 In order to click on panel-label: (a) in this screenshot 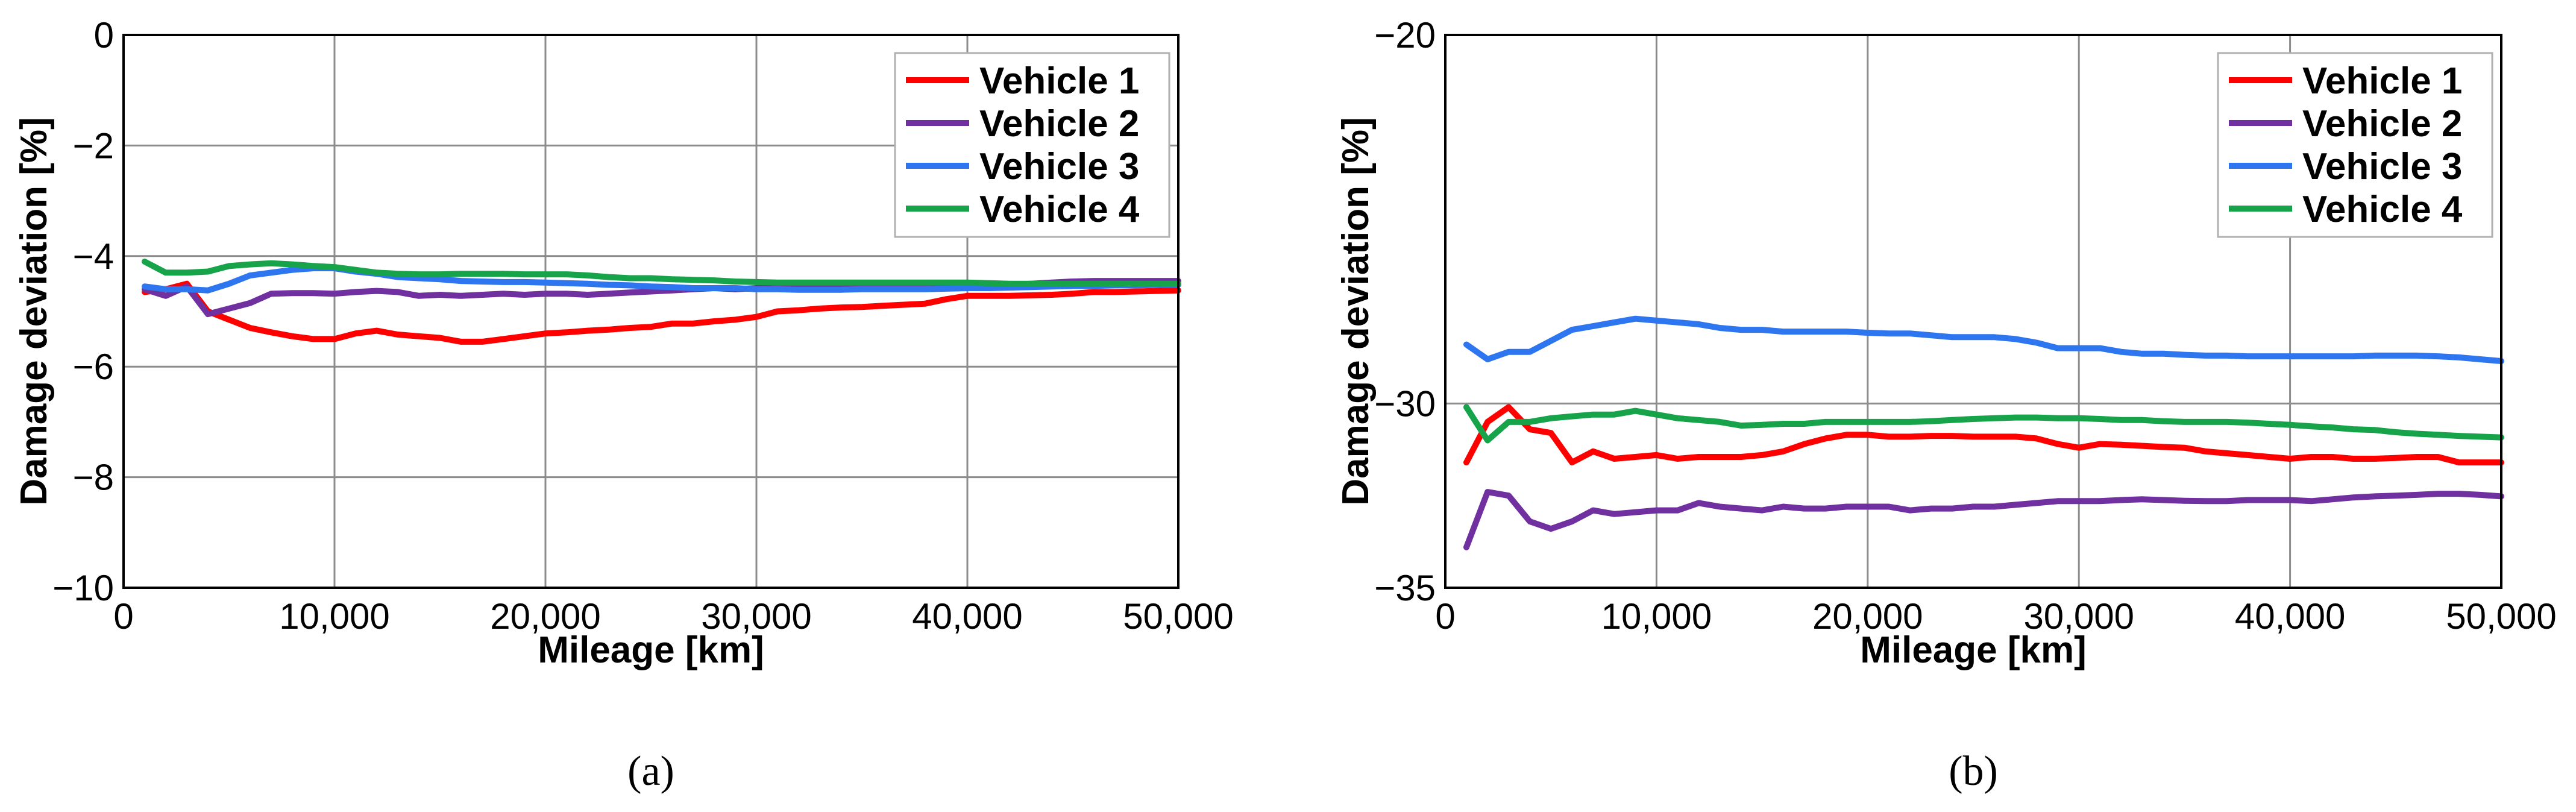, I will do `click(650, 772)`.